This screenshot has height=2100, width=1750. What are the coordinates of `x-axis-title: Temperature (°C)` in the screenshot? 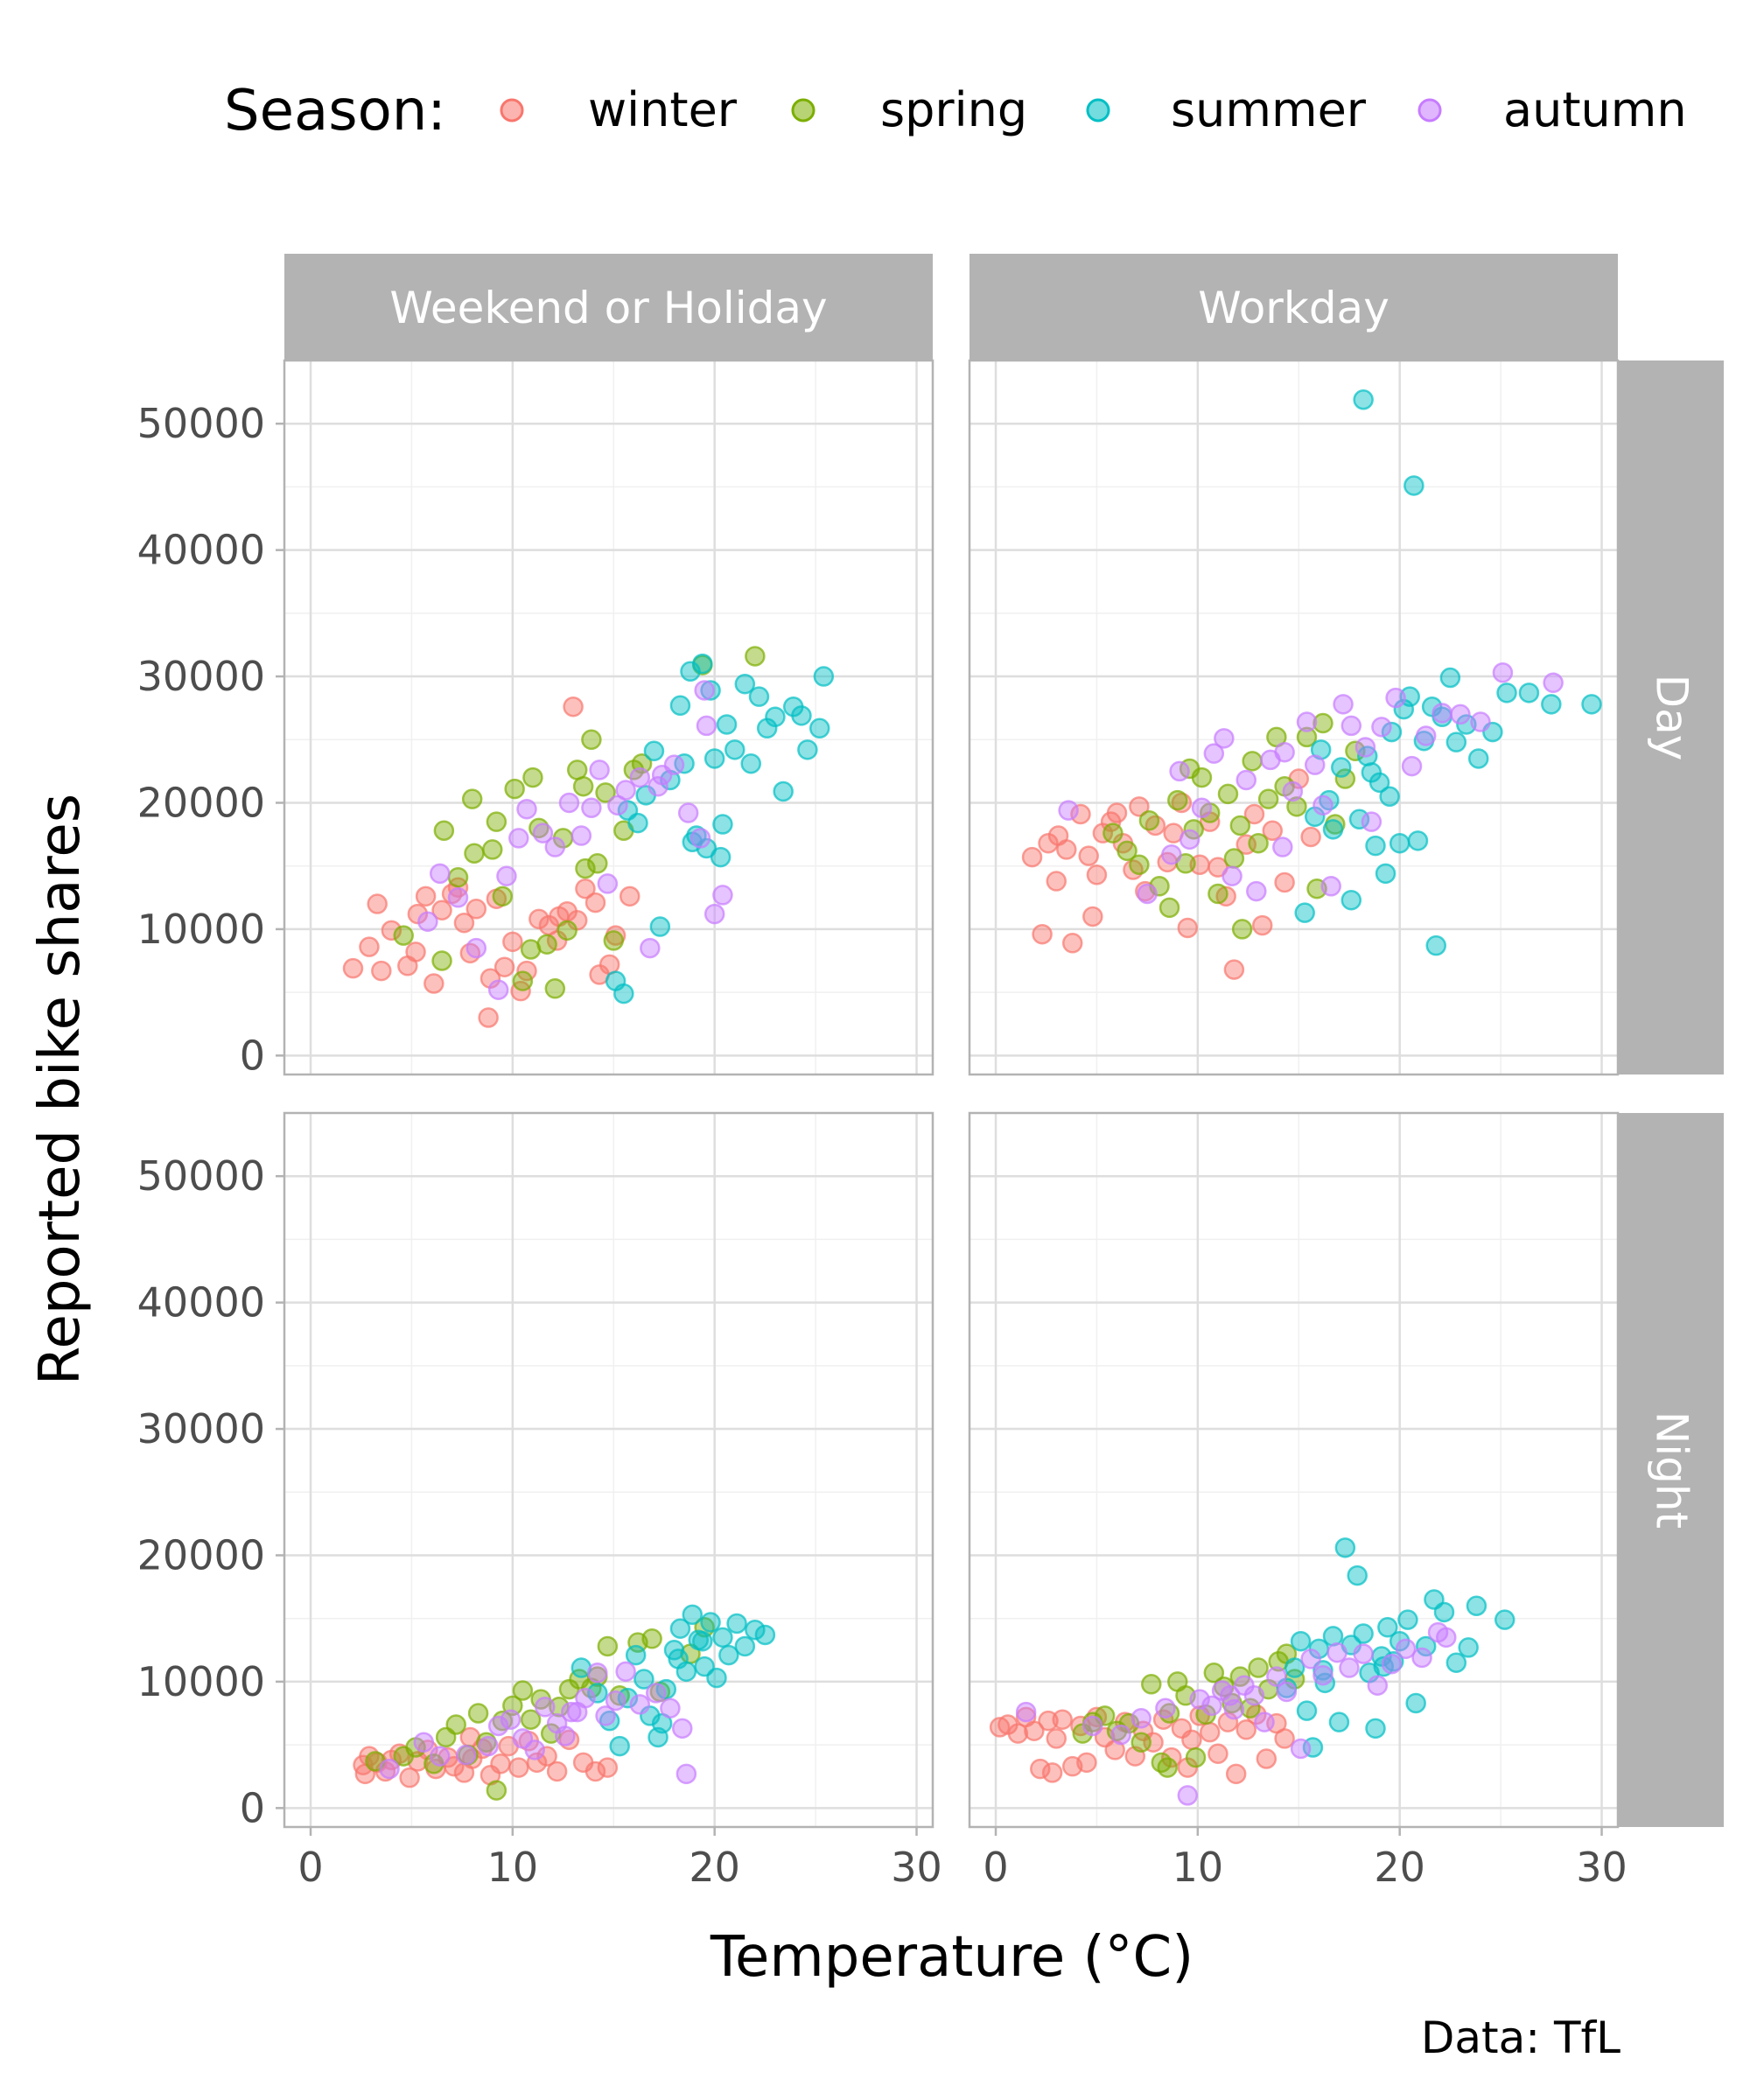 It's located at (952, 1957).